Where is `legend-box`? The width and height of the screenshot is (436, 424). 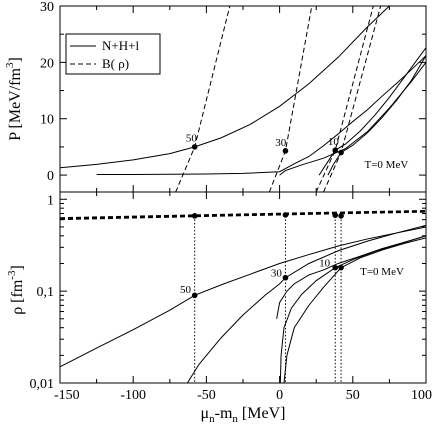
legend-box is located at coordinates (113, 54).